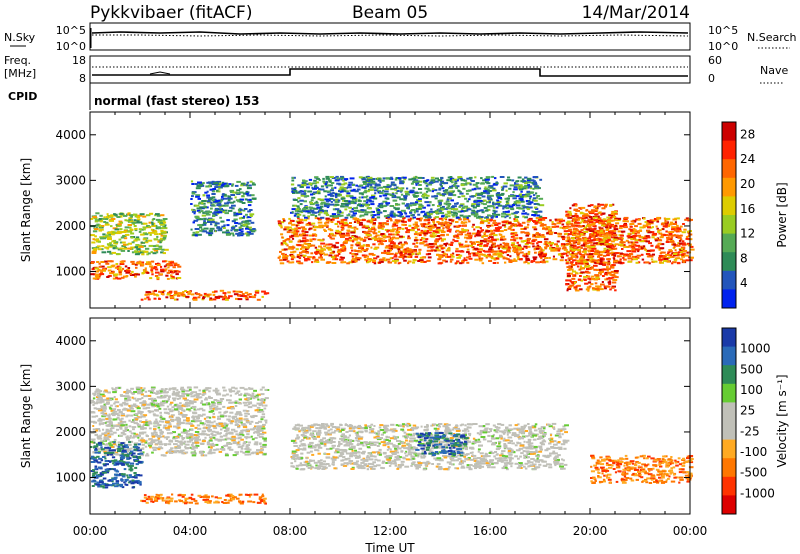  Describe the element at coordinates (129, 234) in the screenshot. I see `echo-region` at that location.